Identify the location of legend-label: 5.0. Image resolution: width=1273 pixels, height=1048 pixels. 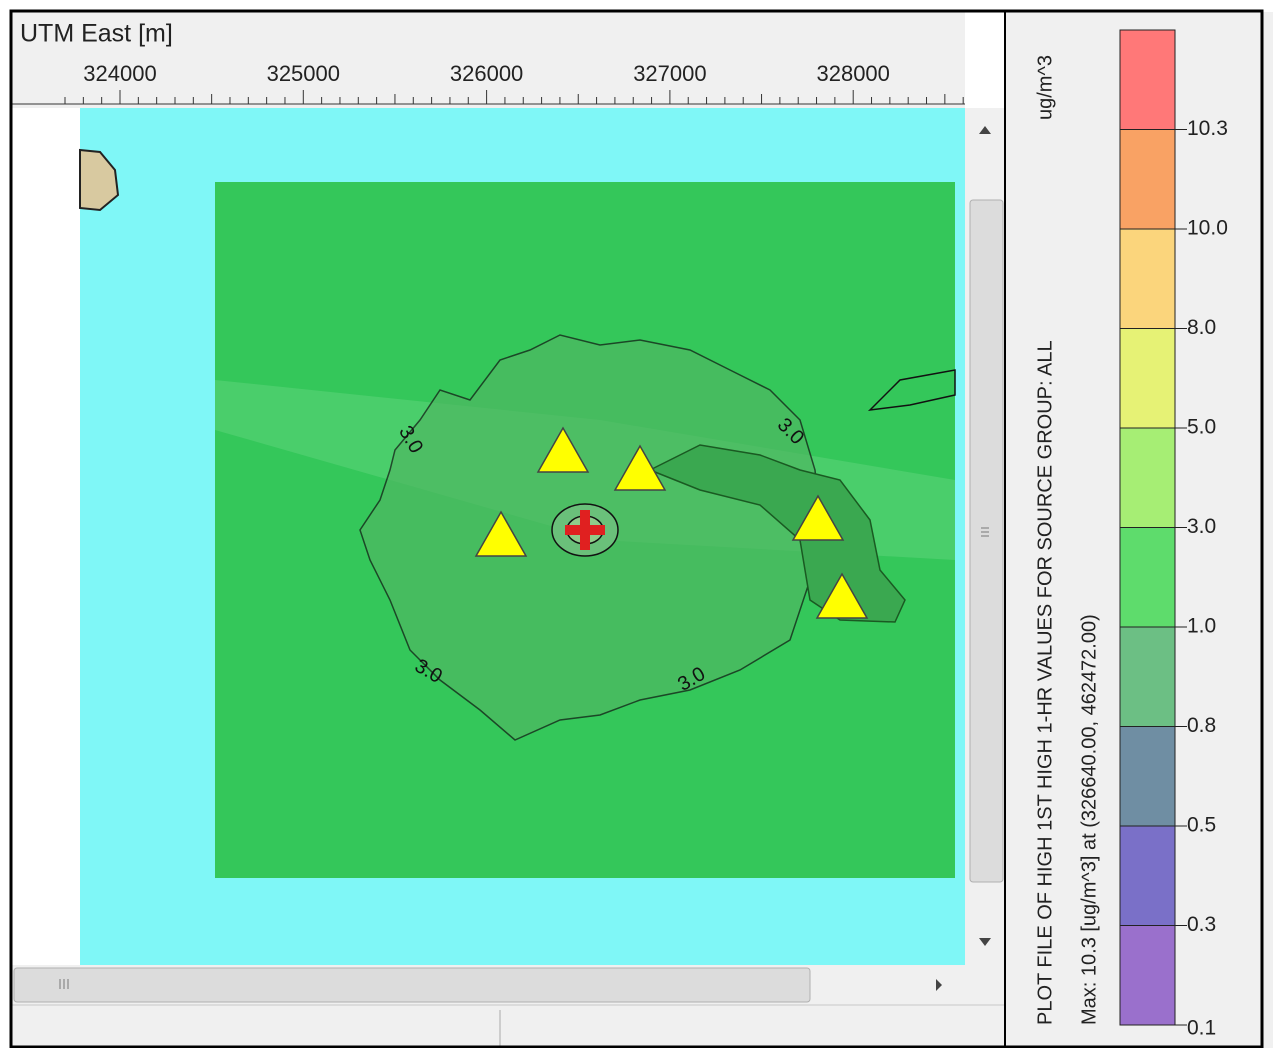
(1201, 427).